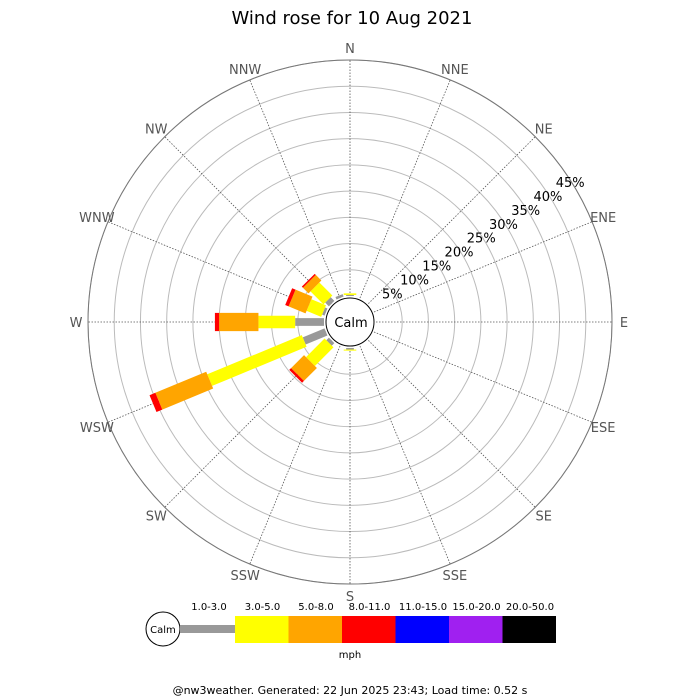 The image size is (700, 700). I want to click on bar-sw-bin1, so click(330, 341).